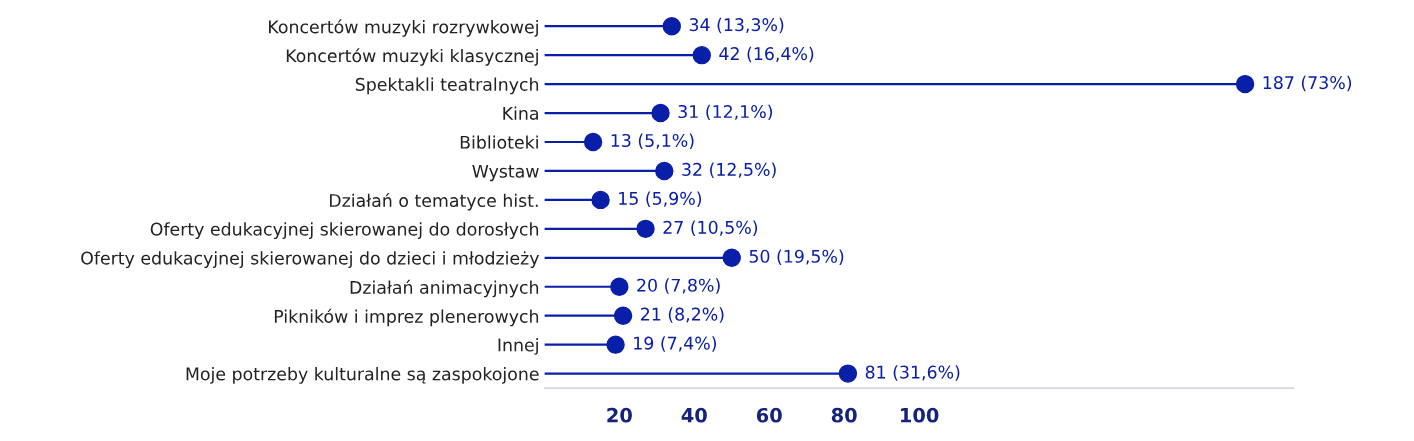 The height and width of the screenshot is (441, 1414). I want to click on x-tick-label: 80, so click(844, 415).